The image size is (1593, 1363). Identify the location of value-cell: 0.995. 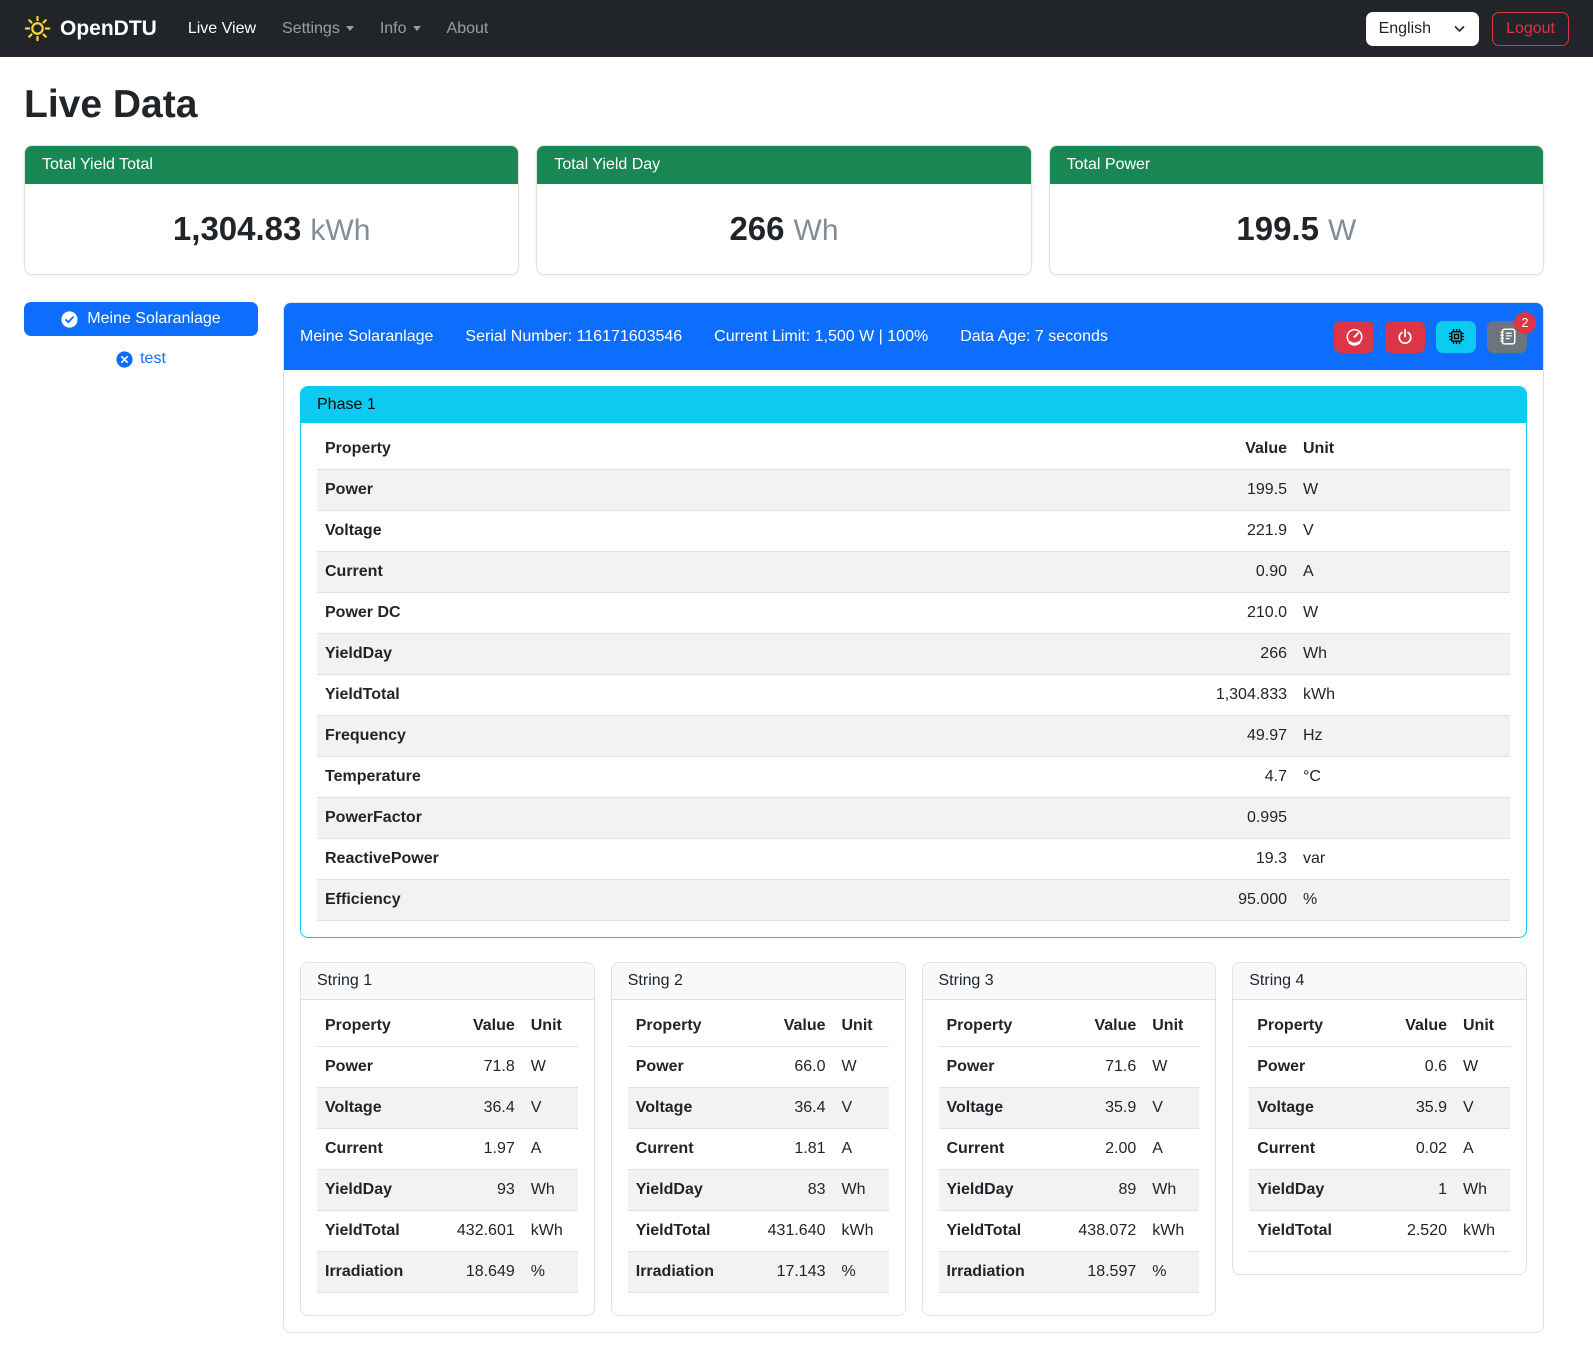
(1230, 818).